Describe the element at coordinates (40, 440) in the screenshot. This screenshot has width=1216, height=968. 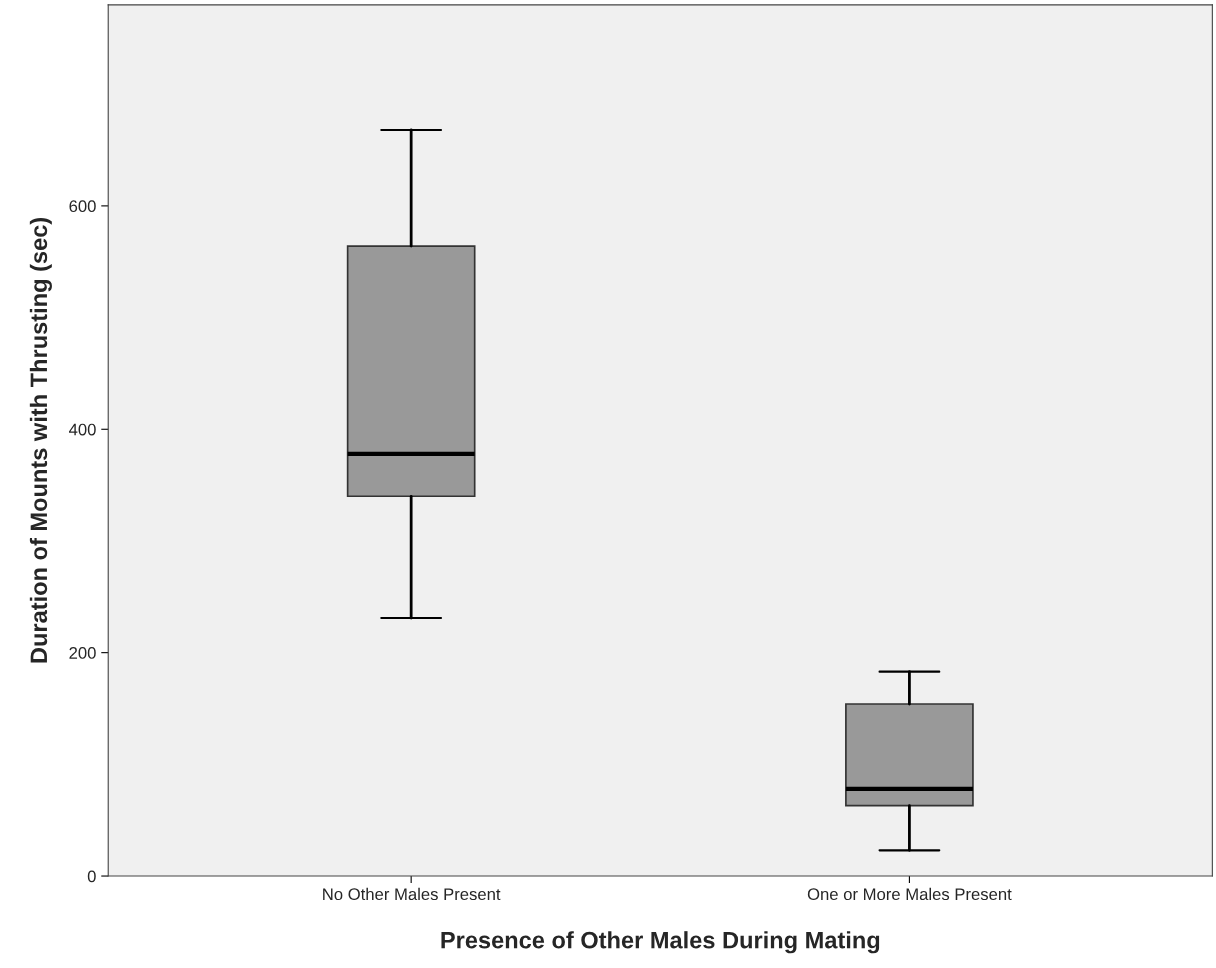
I see `y-axis-title: Duration of Mounts with Thrusting (sec)` at that location.